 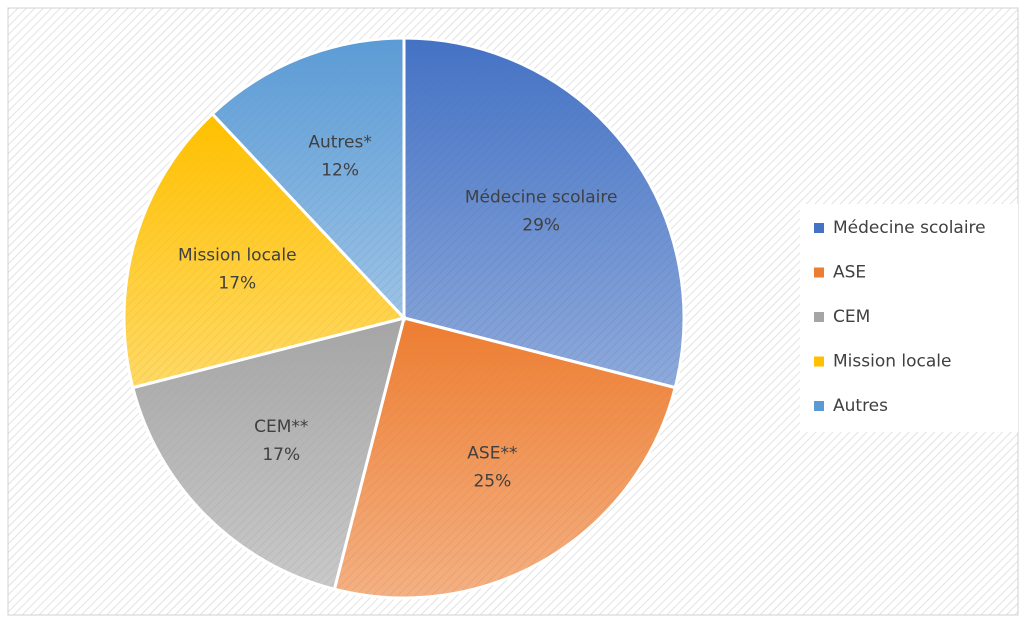 What do you see at coordinates (281, 427) in the screenshot?
I see `slice-label: CEM**` at bounding box center [281, 427].